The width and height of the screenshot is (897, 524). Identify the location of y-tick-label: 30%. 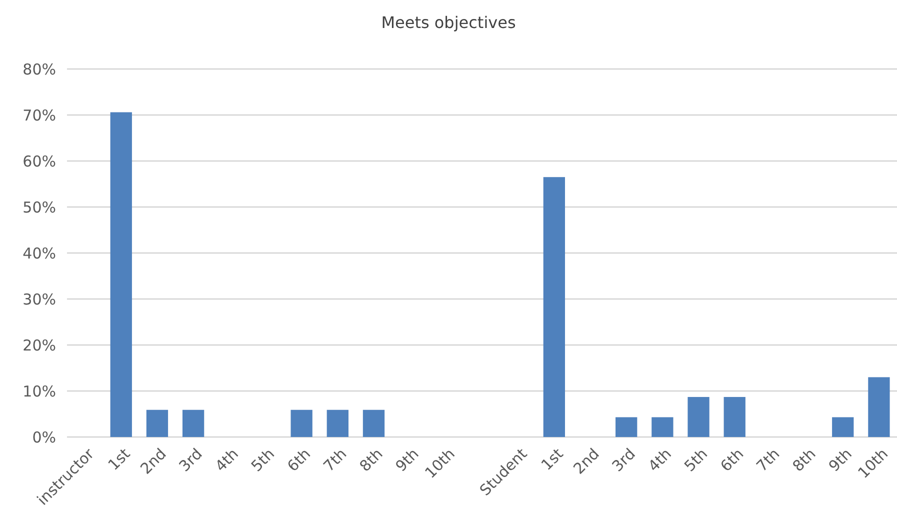
(39, 299).